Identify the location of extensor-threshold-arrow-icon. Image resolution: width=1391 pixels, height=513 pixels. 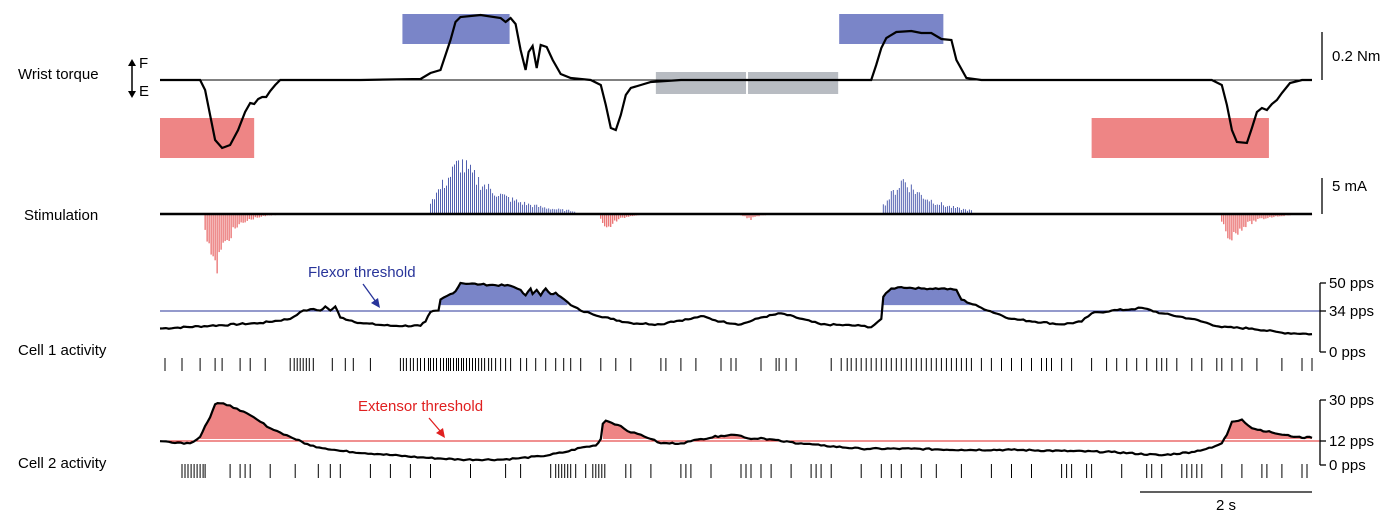
(436, 427).